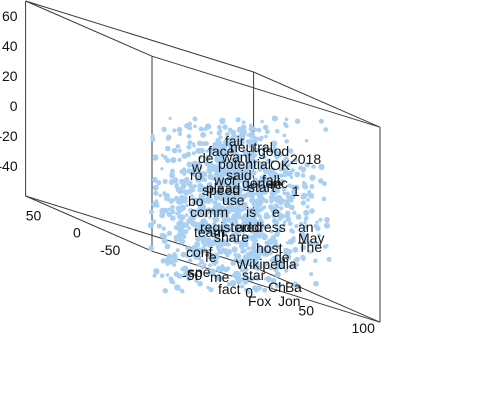 This screenshot has width=500, height=414. Describe the element at coordinates (77, 233) in the screenshot. I see `y-tick-label: 0` at that location.